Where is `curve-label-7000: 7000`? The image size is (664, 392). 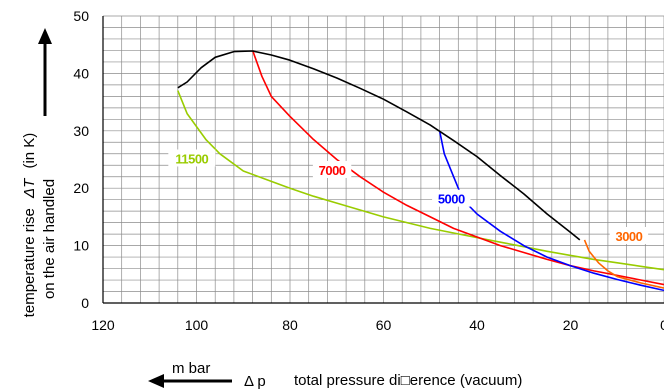
curve-label-7000: 7000 is located at coordinates (332, 170).